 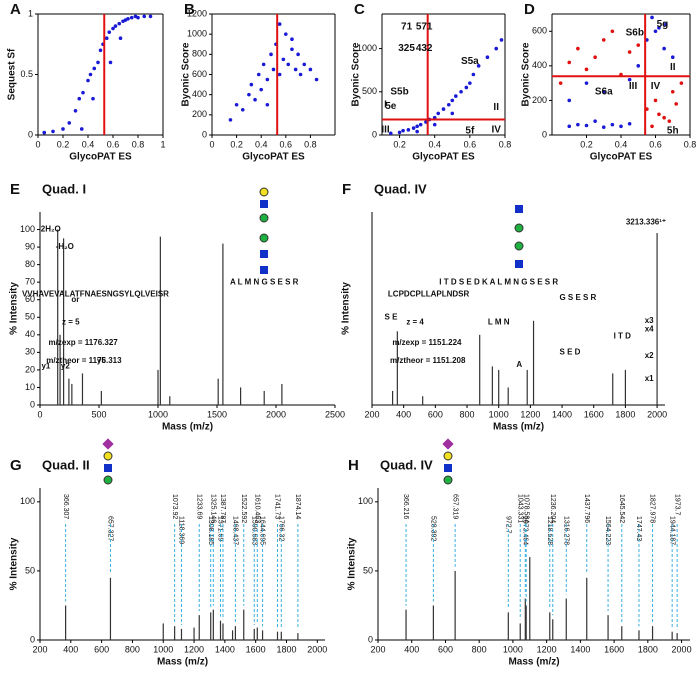 I want to click on panel-subtitle: Quad. I, so click(x=64, y=188).